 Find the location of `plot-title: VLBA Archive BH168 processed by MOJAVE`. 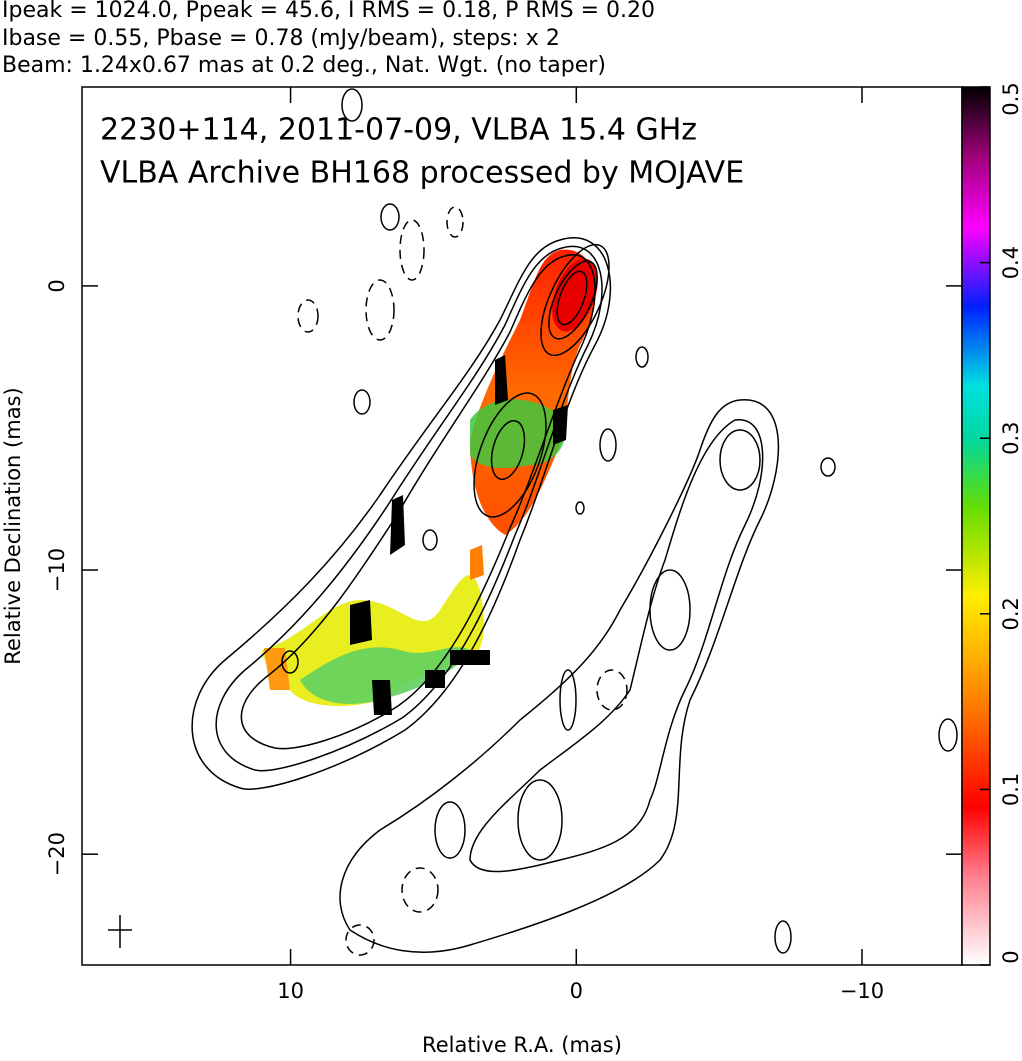

plot-title: VLBA Archive BH168 processed by MOJAVE is located at coordinates (422, 173).